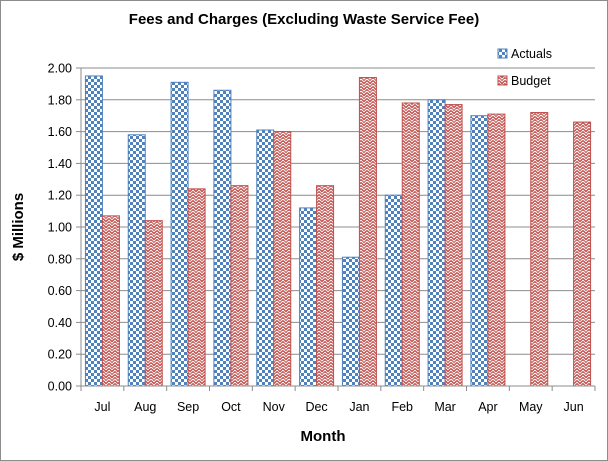  I want to click on x-tick-label: Aug, so click(145, 407).